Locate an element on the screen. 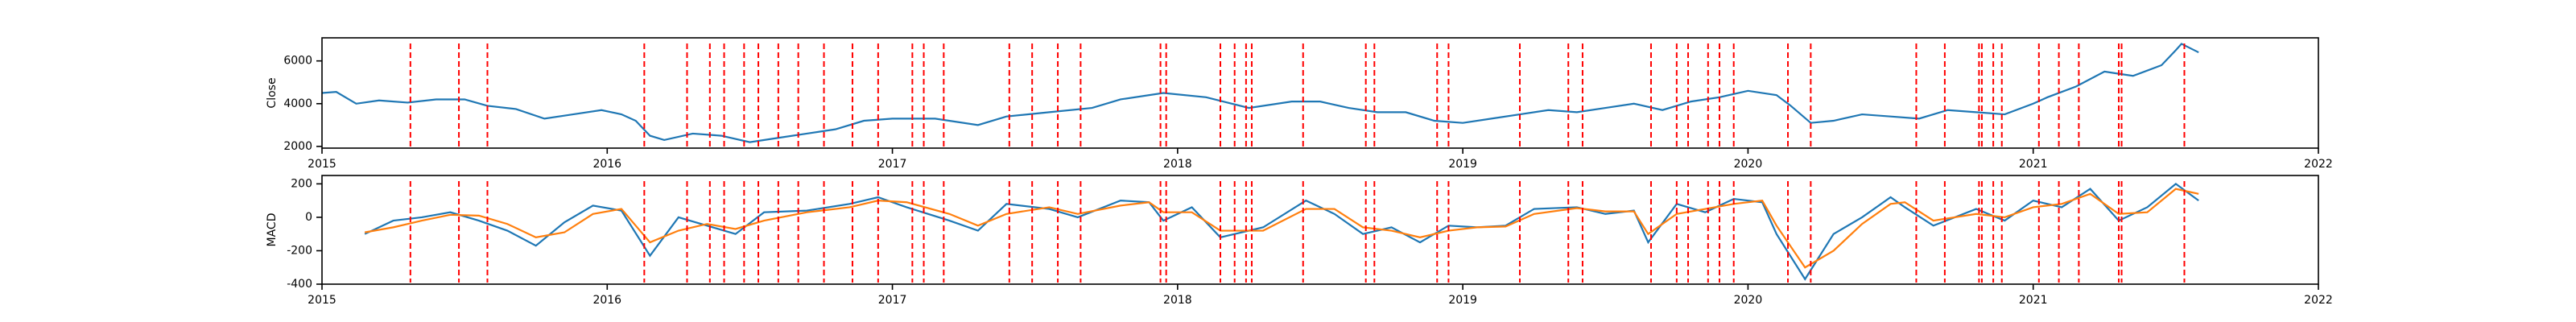 This screenshot has height=322, width=2576. y-tick-label: 0 is located at coordinates (308, 217).